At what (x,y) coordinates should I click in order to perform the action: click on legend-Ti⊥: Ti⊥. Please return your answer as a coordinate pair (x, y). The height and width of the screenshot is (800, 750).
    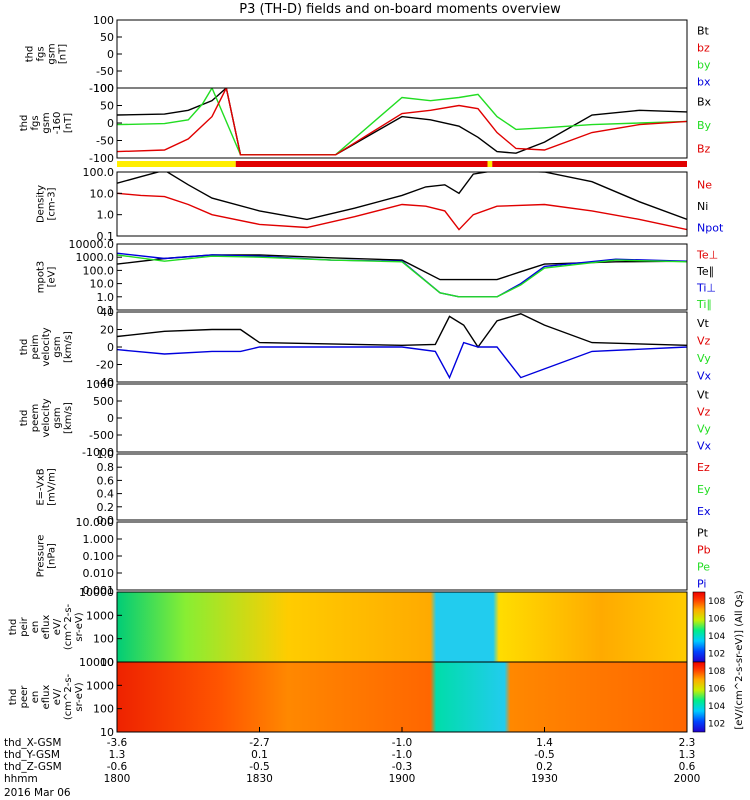
    Looking at the image, I should click on (706, 287).